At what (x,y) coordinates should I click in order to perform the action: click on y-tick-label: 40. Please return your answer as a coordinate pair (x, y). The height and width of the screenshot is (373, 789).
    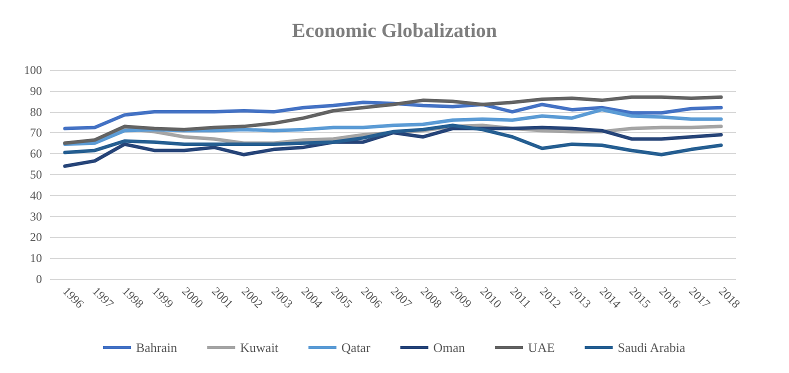
    Looking at the image, I should click on (36, 195).